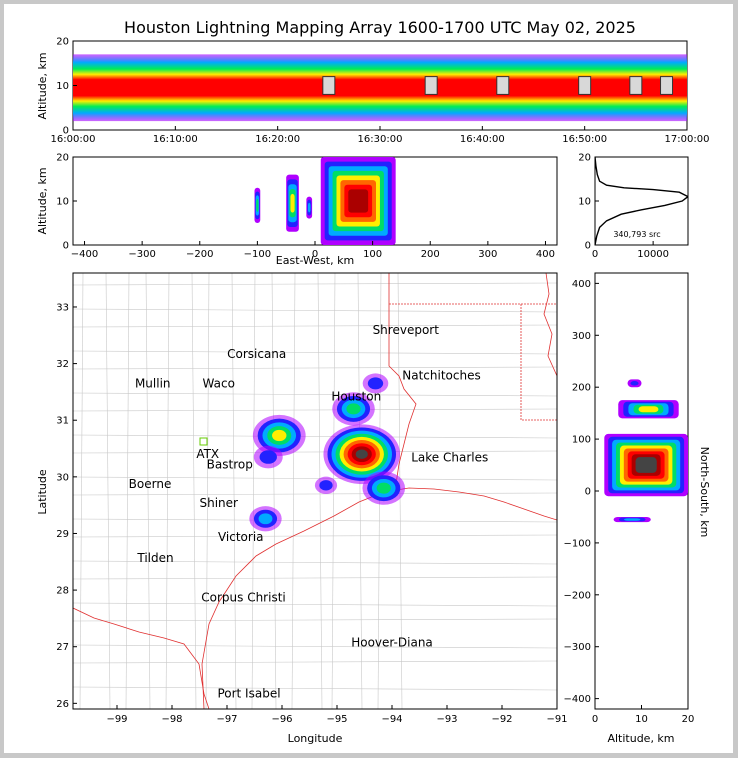  Describe the element at coordinates (315, 254) in the screenshot. I see `ew-tick-label: 0` at that location.